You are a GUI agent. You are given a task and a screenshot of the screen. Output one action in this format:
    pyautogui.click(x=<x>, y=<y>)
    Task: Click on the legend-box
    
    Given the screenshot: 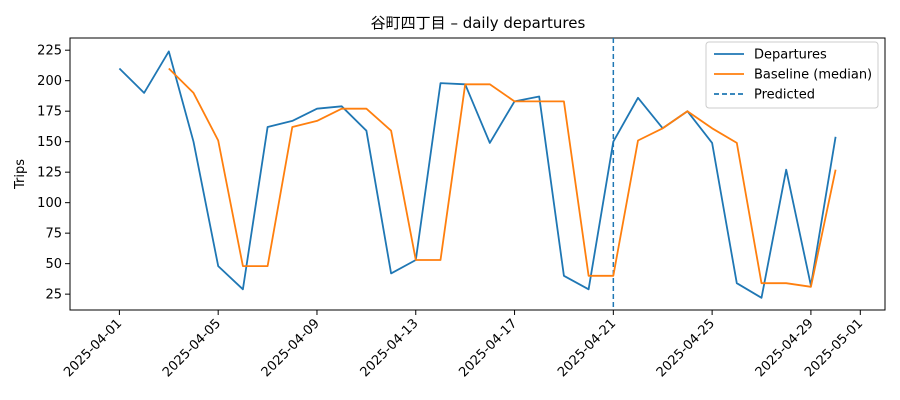 What is the action you would take?
    pyautogui.click(x=792, y=75)
    